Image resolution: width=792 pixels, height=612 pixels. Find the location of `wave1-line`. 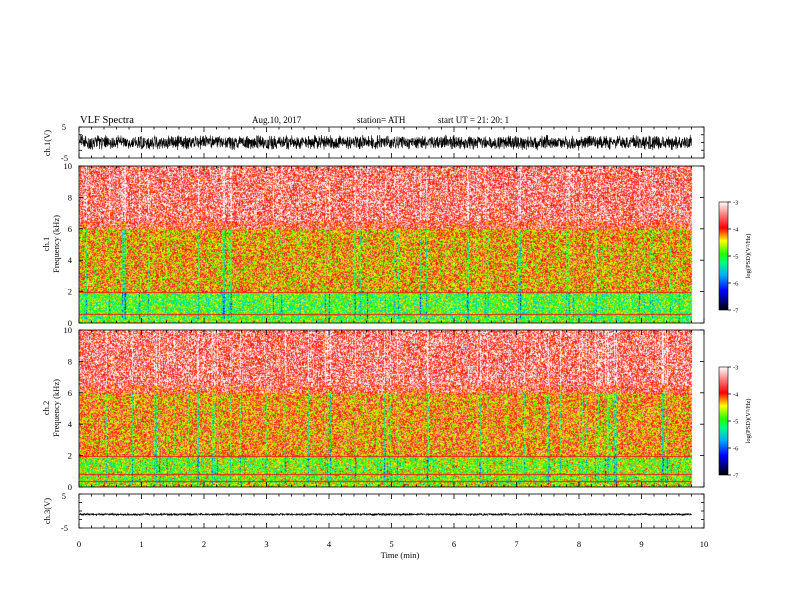

wave1-line is located at coordinates (385, 142).